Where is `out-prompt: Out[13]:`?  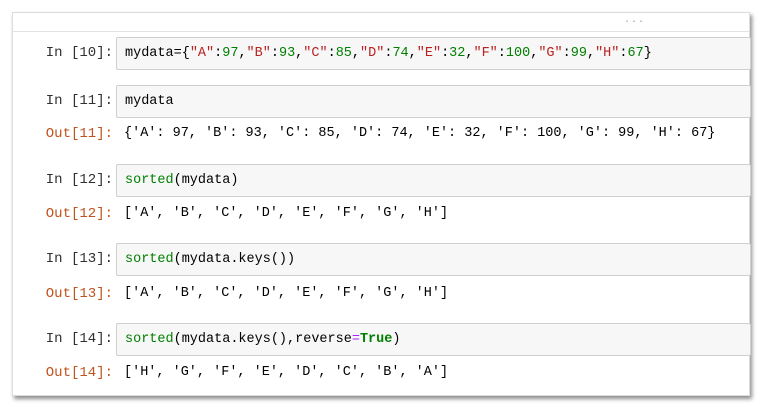
out-prompt: Out[13]: is located at coordinates (79, 294).